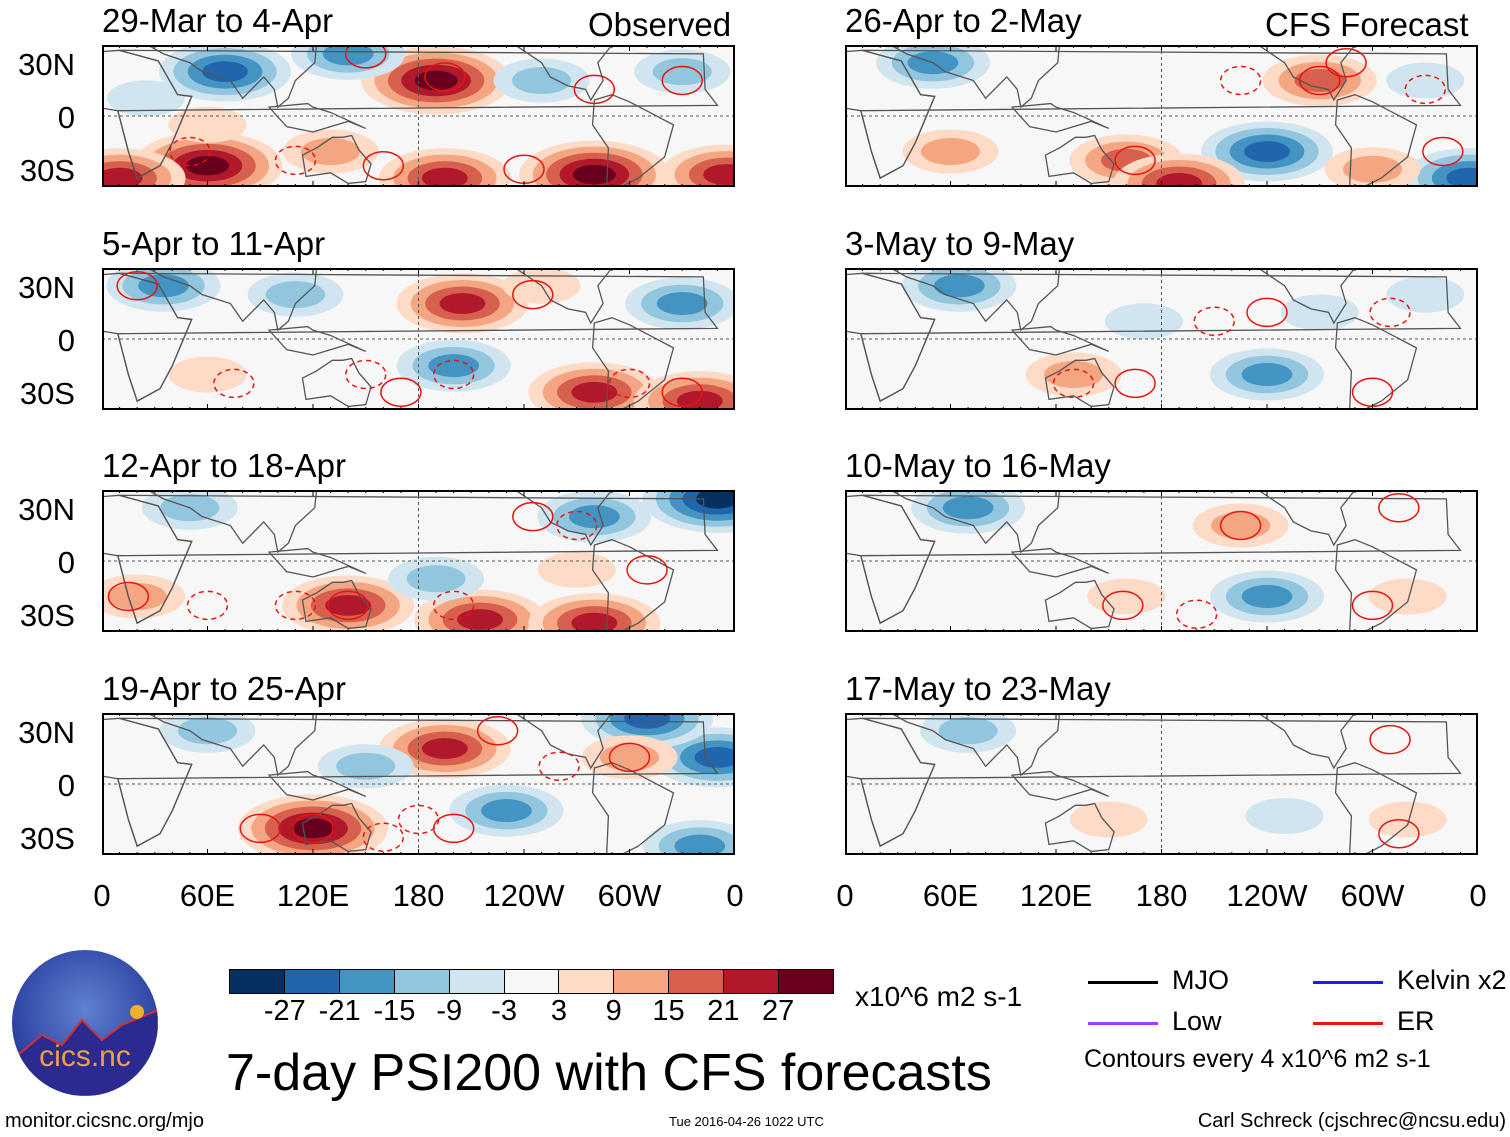  I want to click on lat-label: 30N, so click(46, 64).